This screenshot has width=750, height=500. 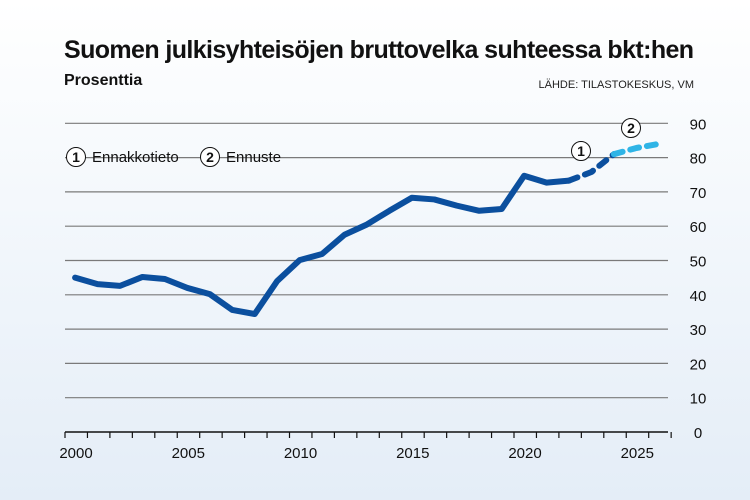 I want to click on y-tick-label: 90, so click(x=698, y=124).